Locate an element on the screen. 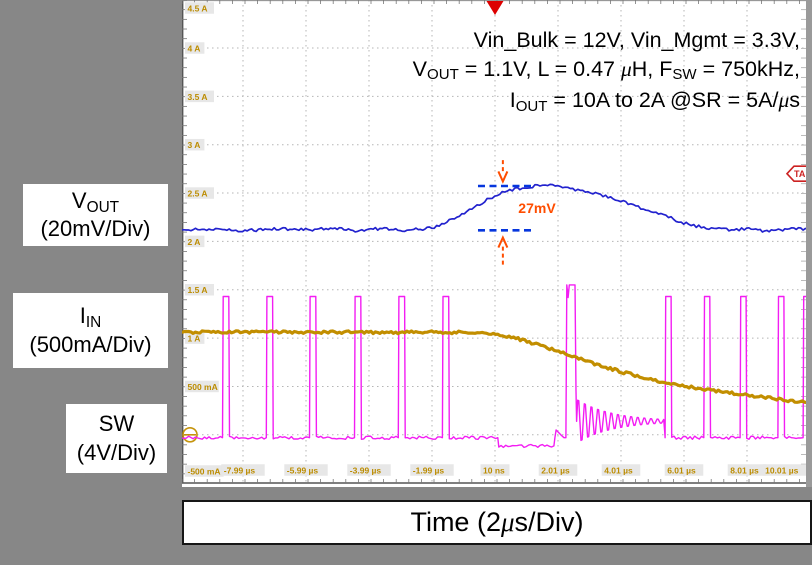 Image resolution: width=812 pixels, height=565 pixels. text-segment: Time (2 is located at coordinates (455, 522).